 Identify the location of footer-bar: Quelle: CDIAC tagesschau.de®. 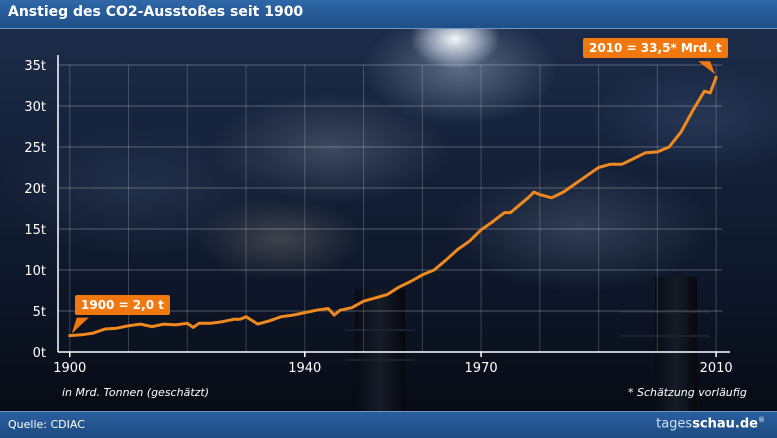
(388, 424).